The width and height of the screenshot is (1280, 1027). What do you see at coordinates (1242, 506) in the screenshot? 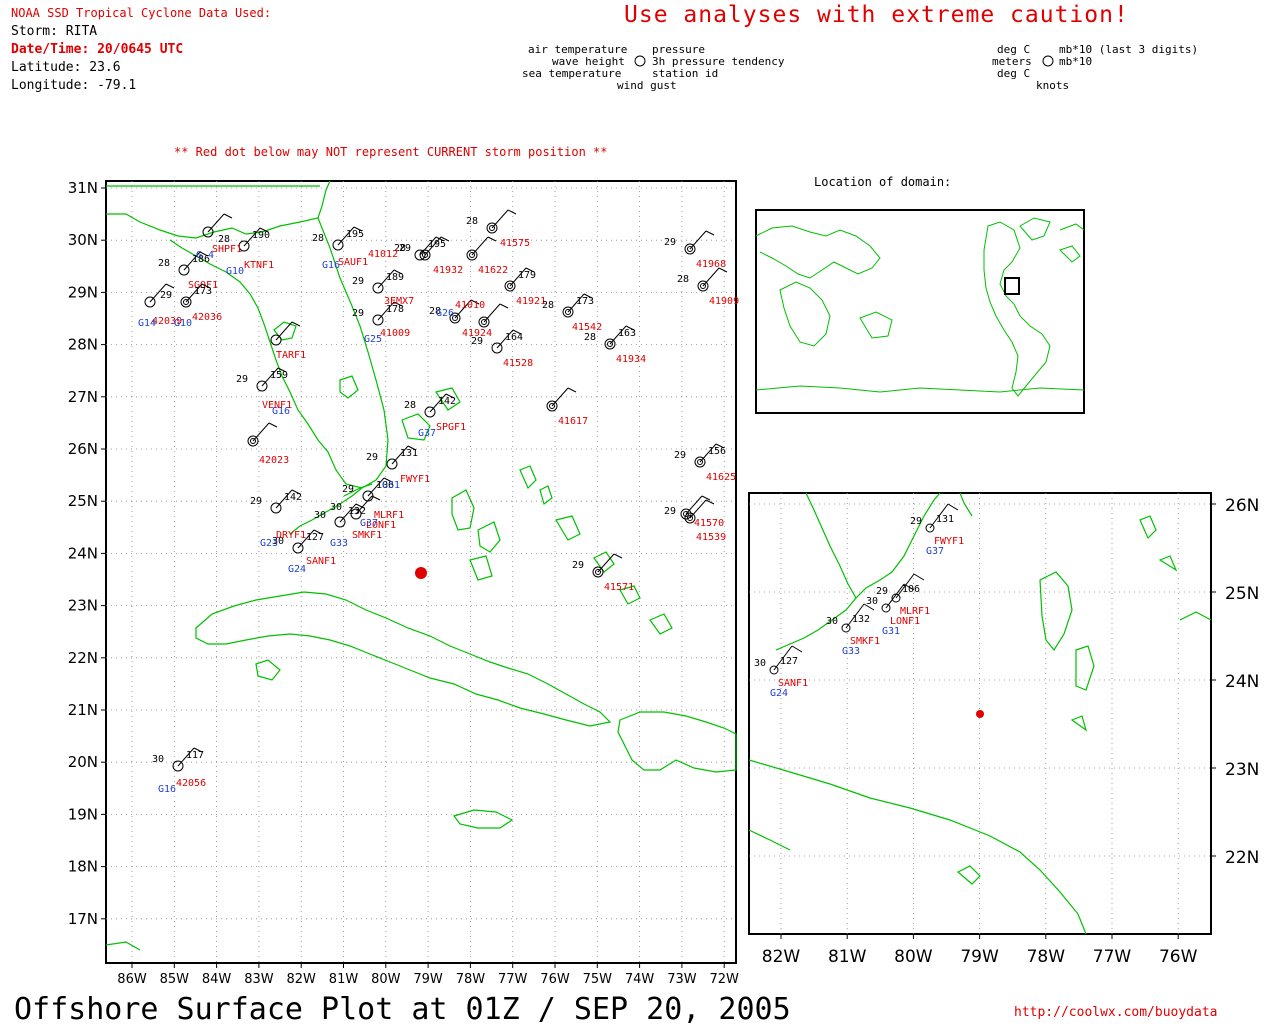
I see `zoom-lat-label: 26N` at bounding box center [1242, 506].